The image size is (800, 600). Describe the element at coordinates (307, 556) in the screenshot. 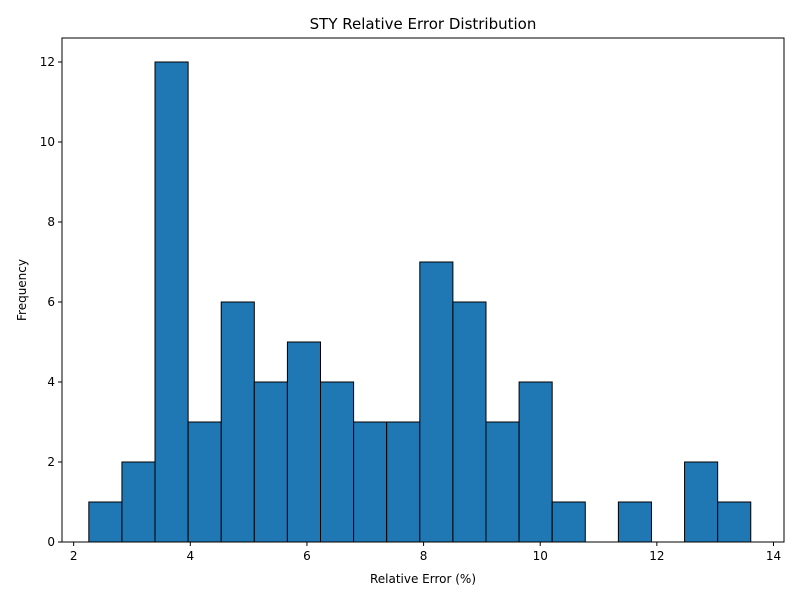

I see `x-tick-label: 6` at that location.